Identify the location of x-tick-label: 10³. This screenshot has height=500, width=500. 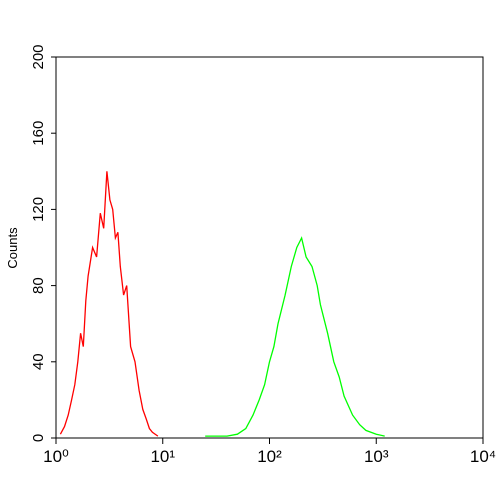
(376, 456).